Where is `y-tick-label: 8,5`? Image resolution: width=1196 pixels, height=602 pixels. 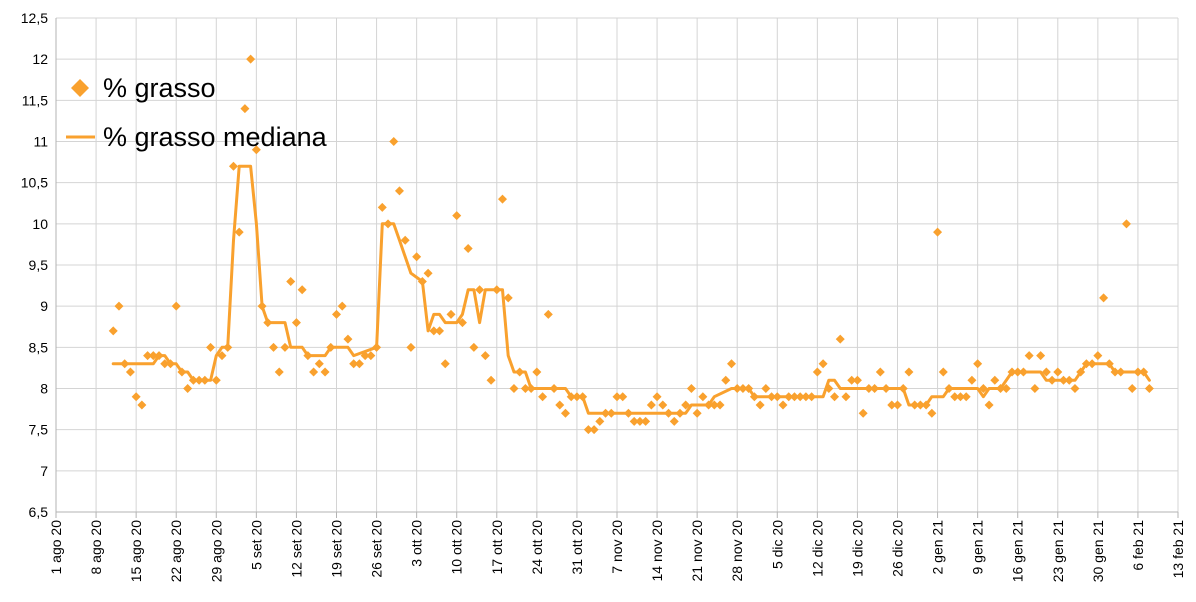 y-tick-label: 8,5 is located at coordinates (39, 347).